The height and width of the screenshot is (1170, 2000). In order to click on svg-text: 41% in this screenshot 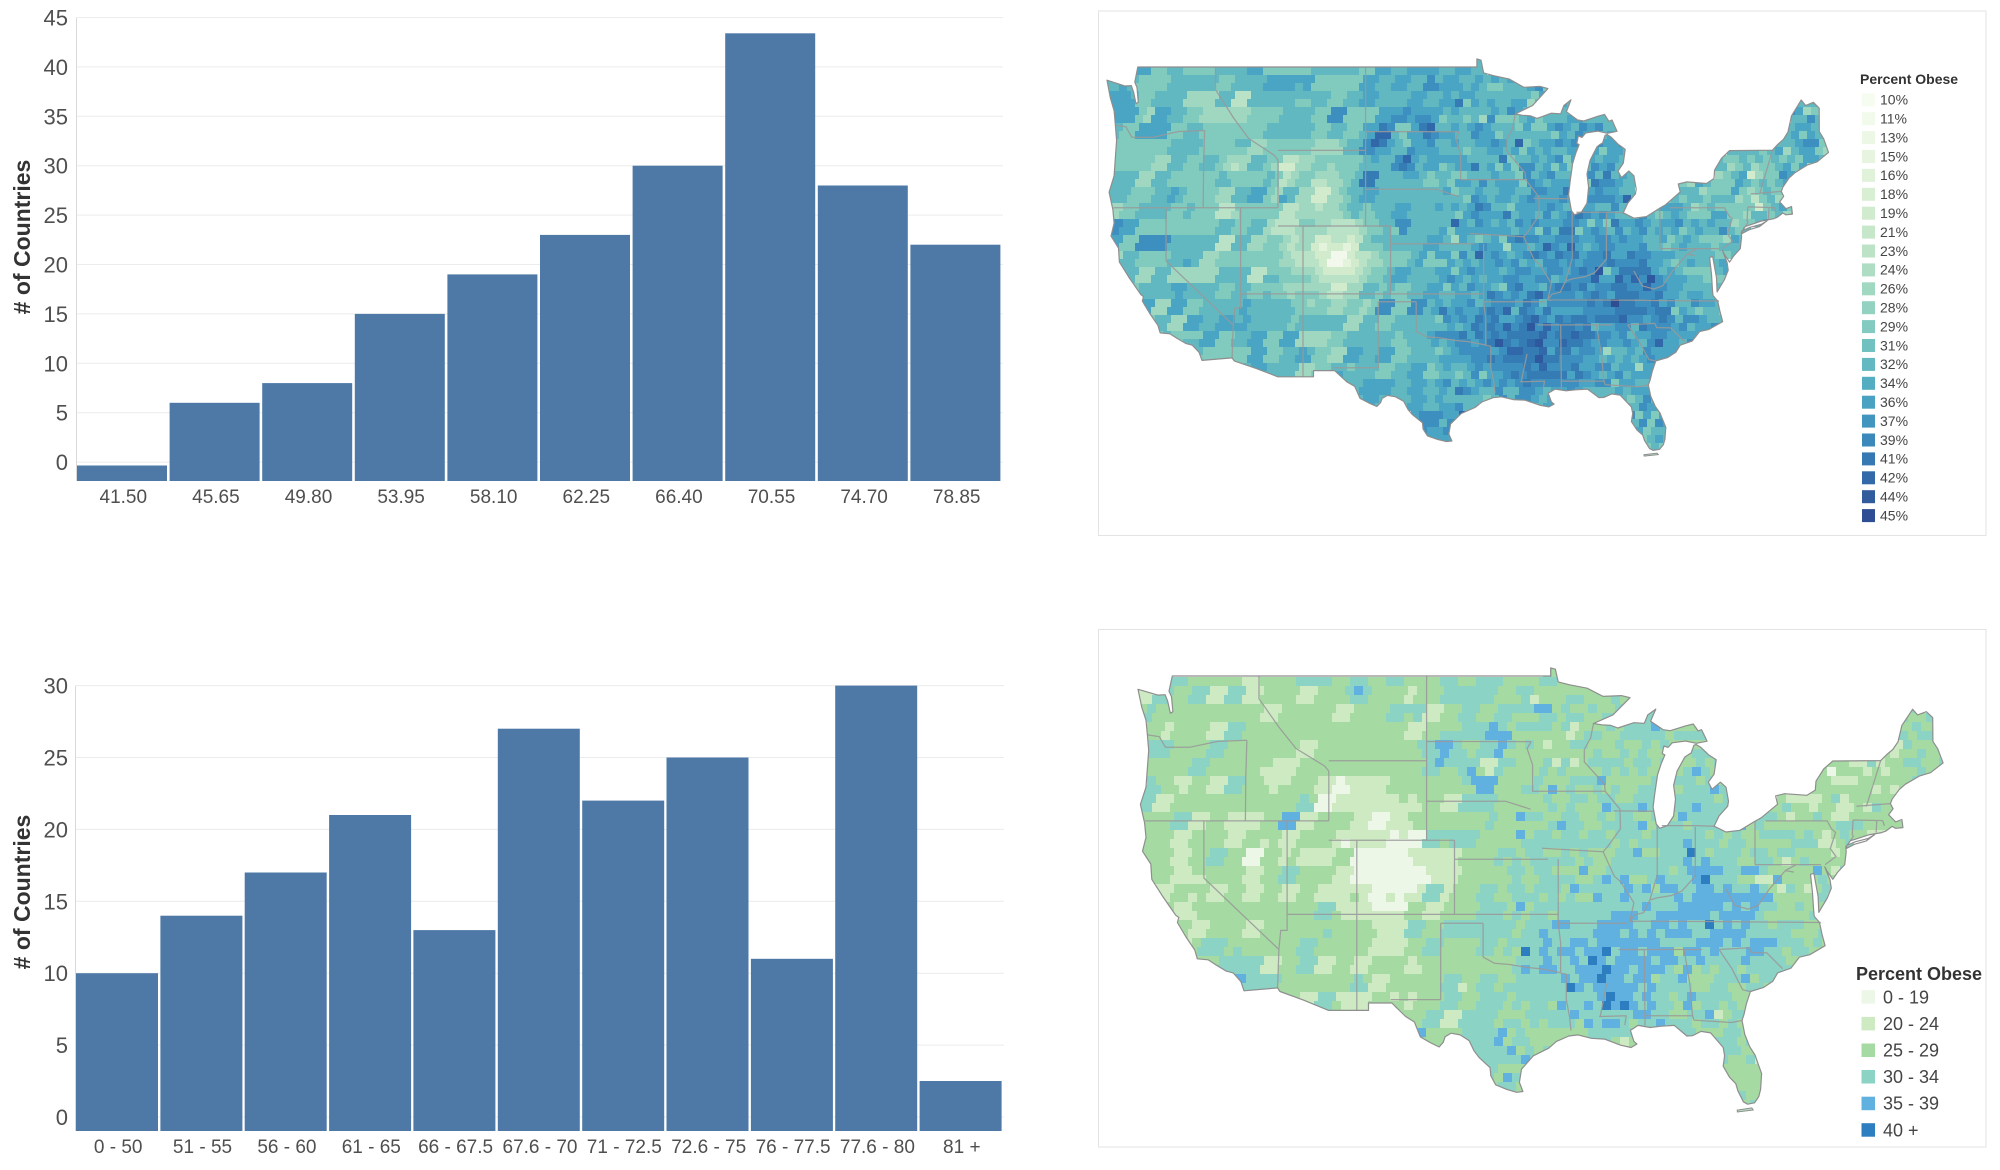, I will do `click(1894, 459)`.